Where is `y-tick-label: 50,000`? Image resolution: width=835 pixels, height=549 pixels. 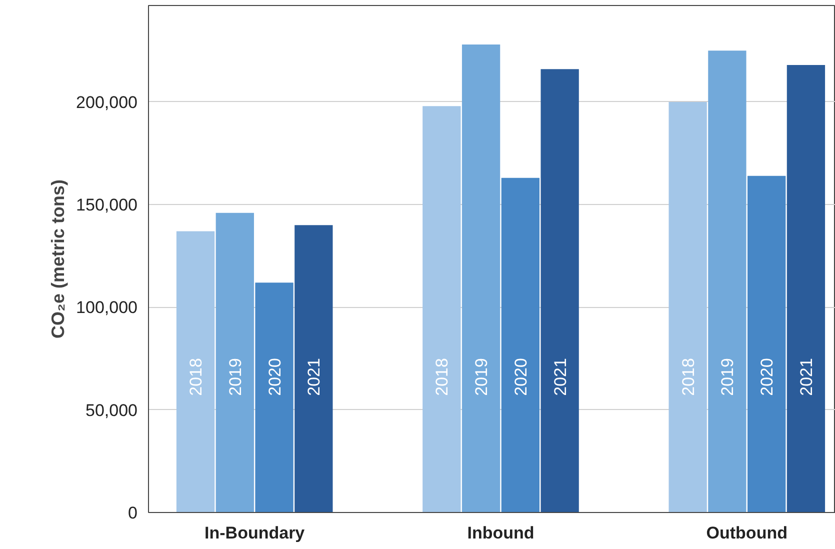
y-tick-label: 50,000 is located at coordinates (112, 410).